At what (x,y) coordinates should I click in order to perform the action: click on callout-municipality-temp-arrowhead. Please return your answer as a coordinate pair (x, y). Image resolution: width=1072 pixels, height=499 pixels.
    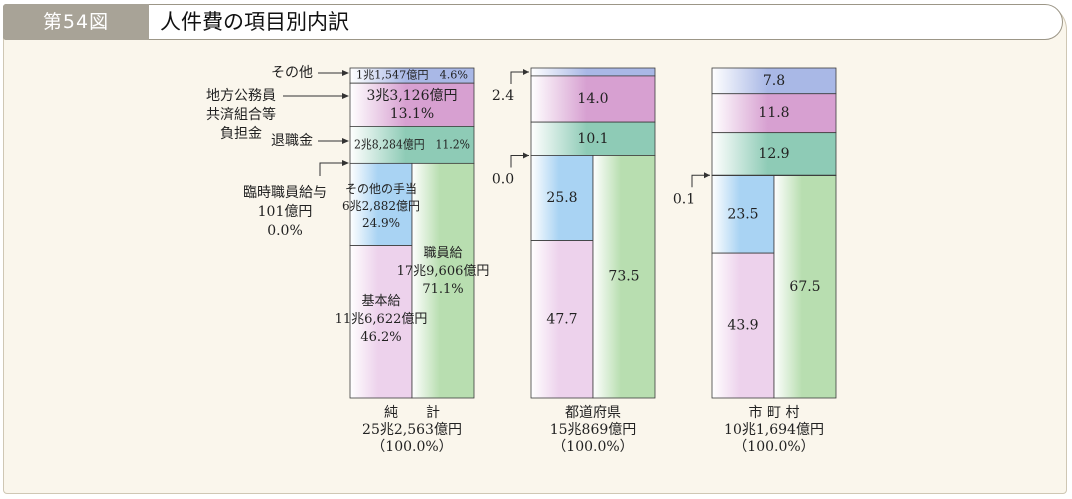
    Looking at the image, I should click on (707, 175).